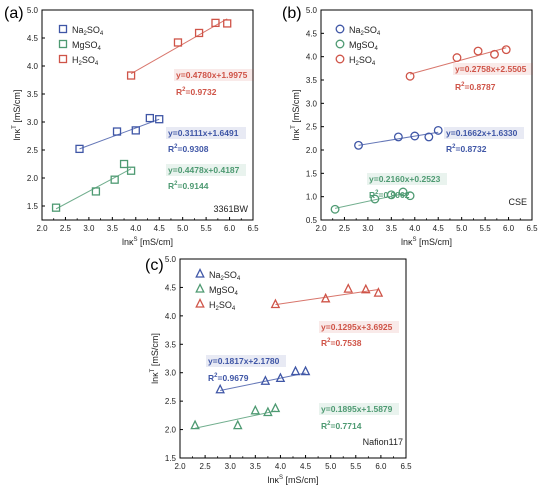 This screenshot has height=489, width=550. I want to click on fit-r2: R2=0.7538, so click(341, 343).